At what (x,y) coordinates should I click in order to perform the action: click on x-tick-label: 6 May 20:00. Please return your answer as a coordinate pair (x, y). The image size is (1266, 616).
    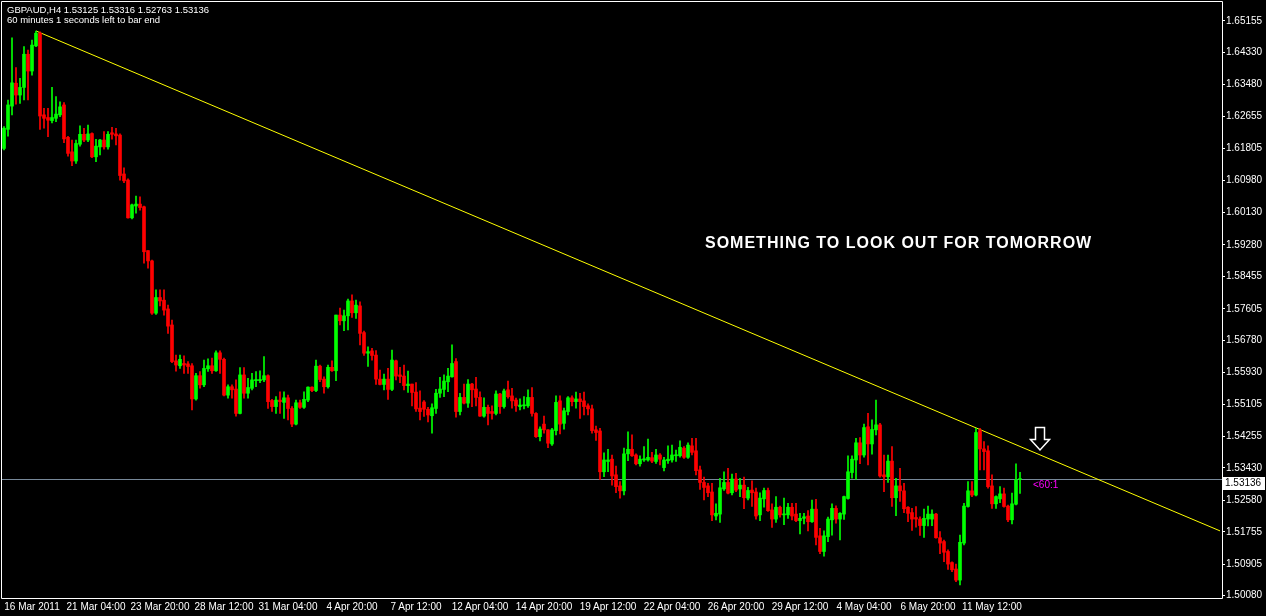
    Looking at the image, I should click on (928, 606).